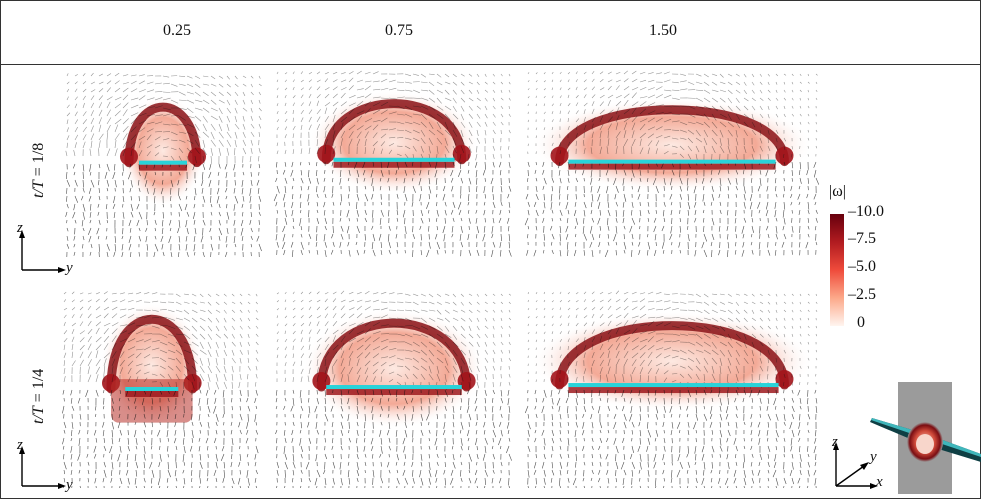  I want to click on panel-r2-c3, so click(672, 389).